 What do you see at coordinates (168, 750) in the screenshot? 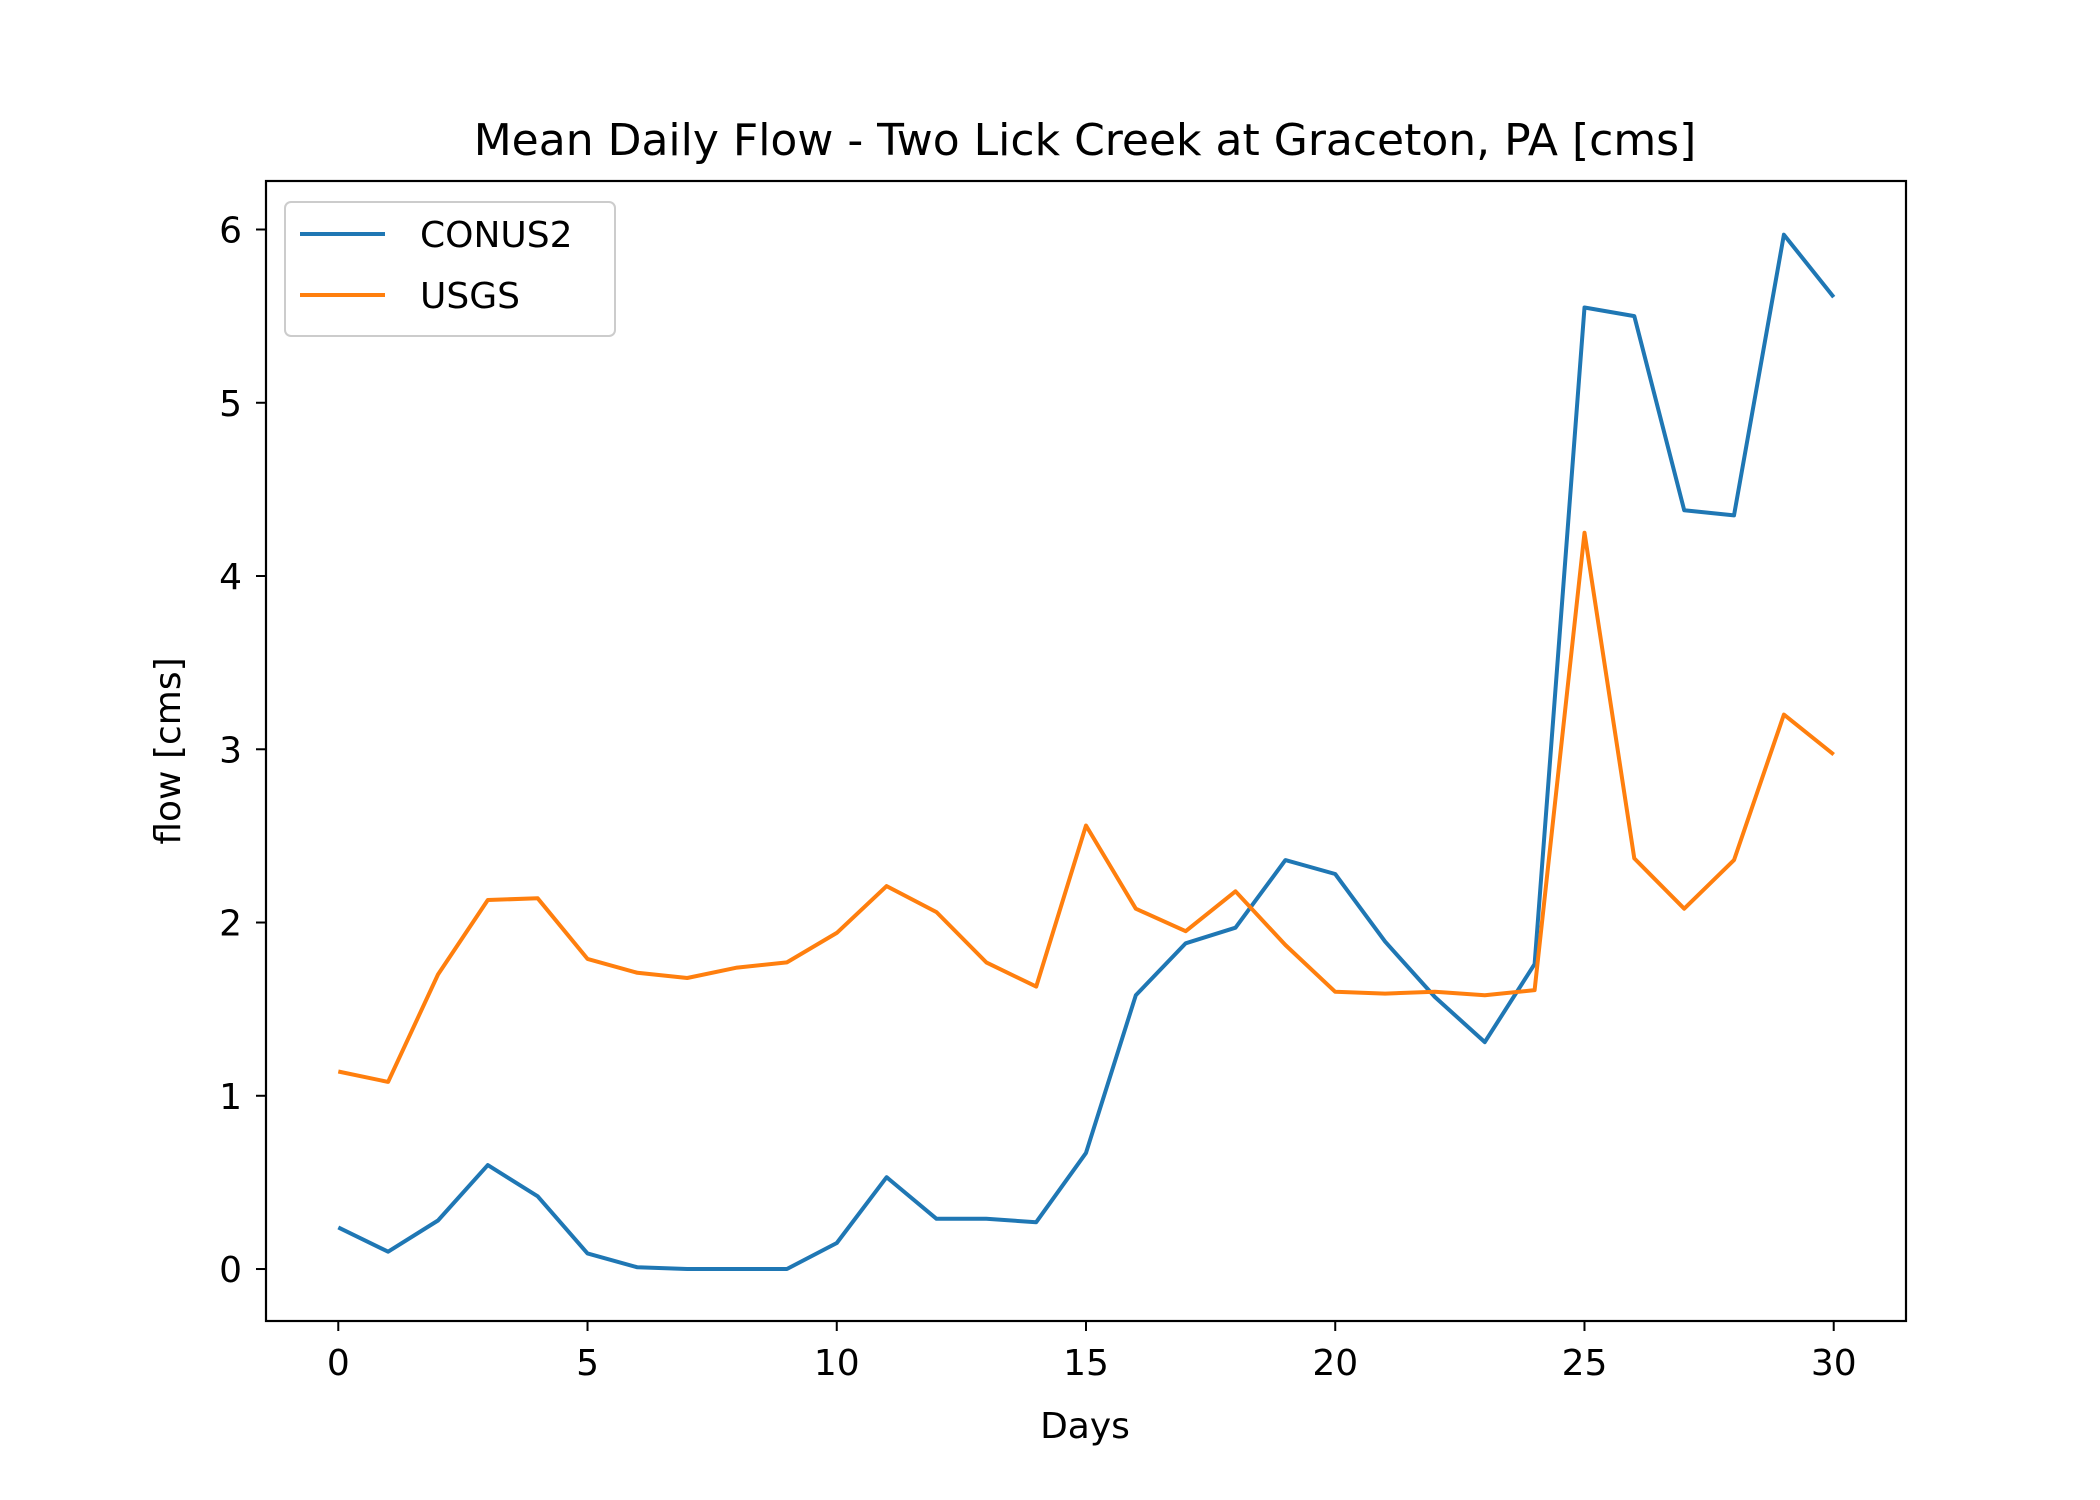
I see `y-axis-label: flow [cms]` at bounding box center [168, 750].